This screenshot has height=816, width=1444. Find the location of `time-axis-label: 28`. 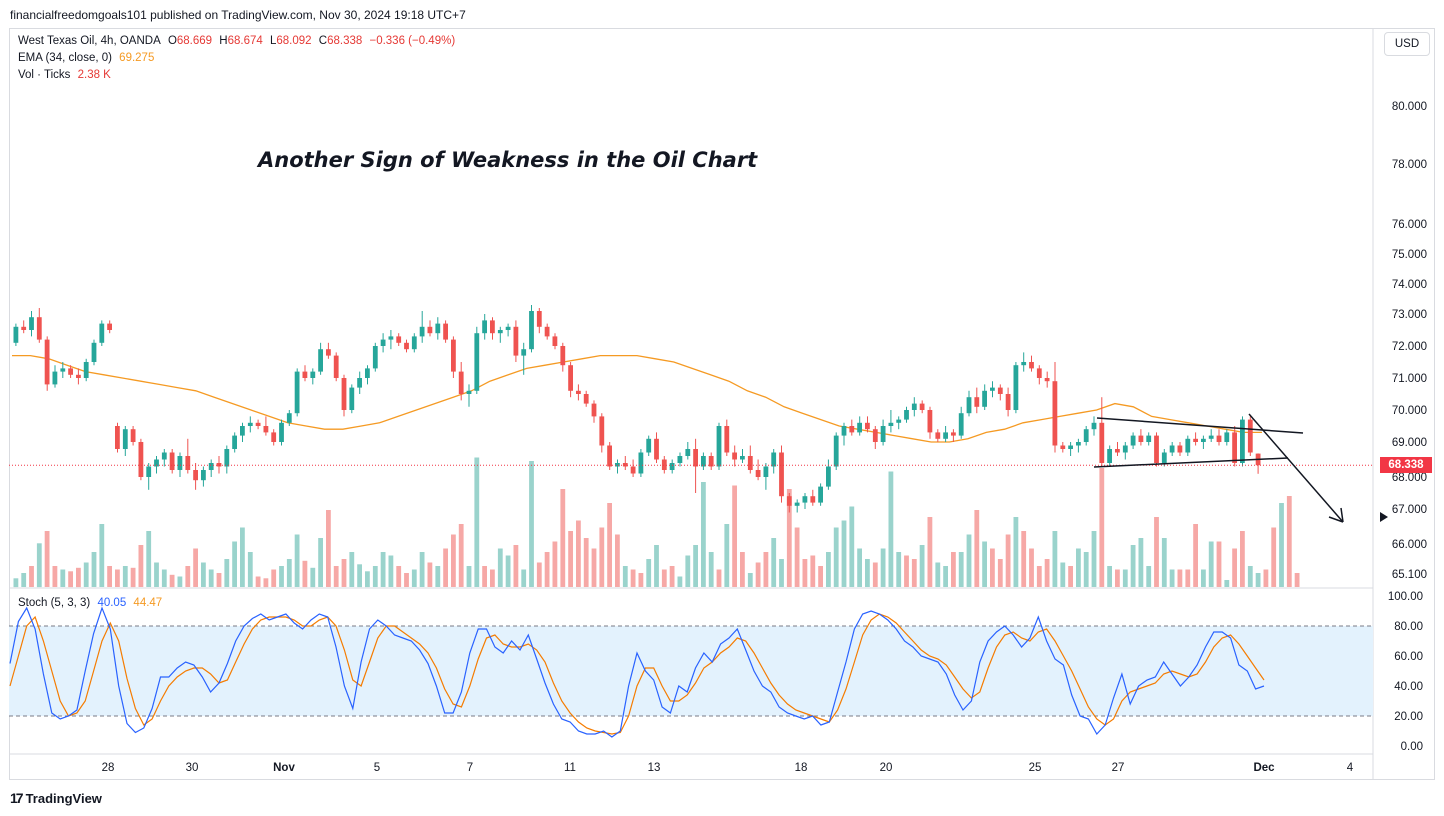

time-axis-label: 28 is located at coordinates (108, 768).